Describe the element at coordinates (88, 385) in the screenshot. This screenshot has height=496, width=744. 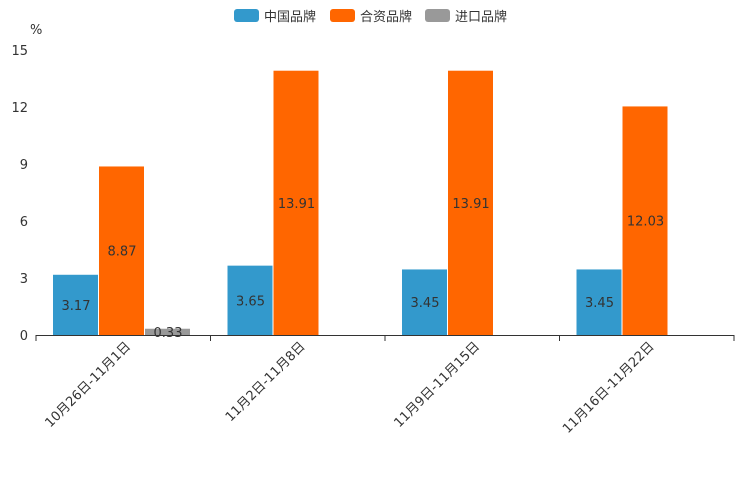
I see `x-category-label: 10月26日-11月1日` at that location.